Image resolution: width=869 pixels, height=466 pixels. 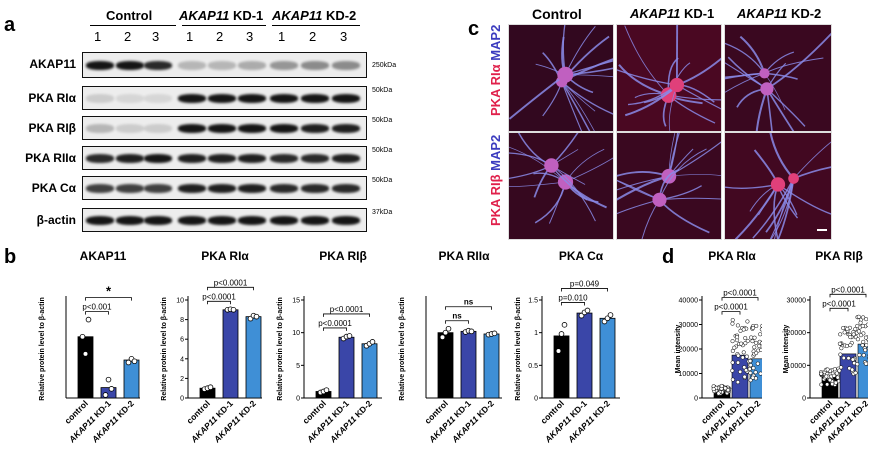 I want to click on significance-label: p=0.049, so click(x=585, y=283).